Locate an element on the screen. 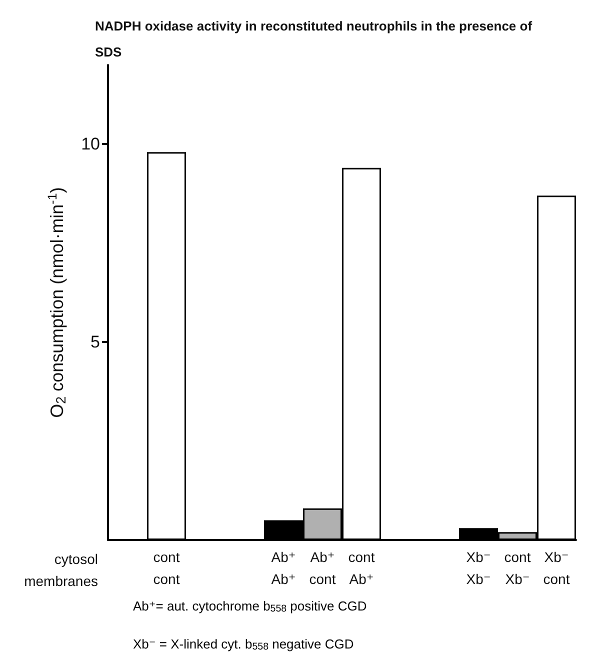  x-tick-label: Ab⁺ cont is located at coordinates (322, 568).